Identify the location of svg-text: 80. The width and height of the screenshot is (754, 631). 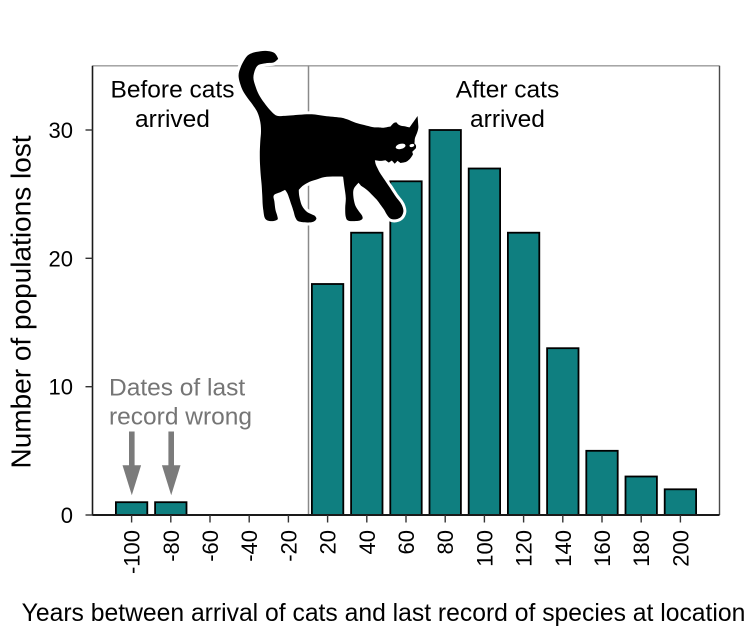
(445, 542).